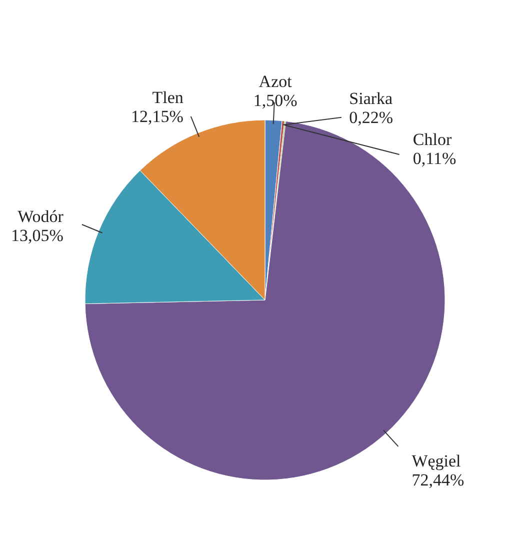 Image resolution: width=510 pixels, height=554 pixels. What do you see at coordinates (437, 460) in the screenshot?
I see `slice-label: Węgiel` at bounding box center [437, 460].